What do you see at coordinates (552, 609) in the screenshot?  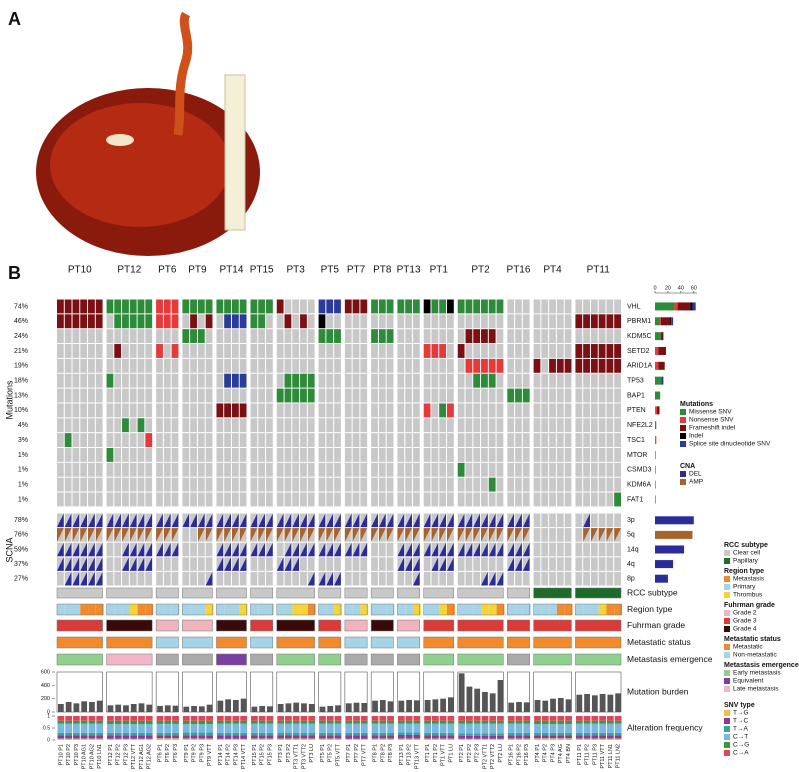 I see `patient-box` at bounding box center [552, 609].